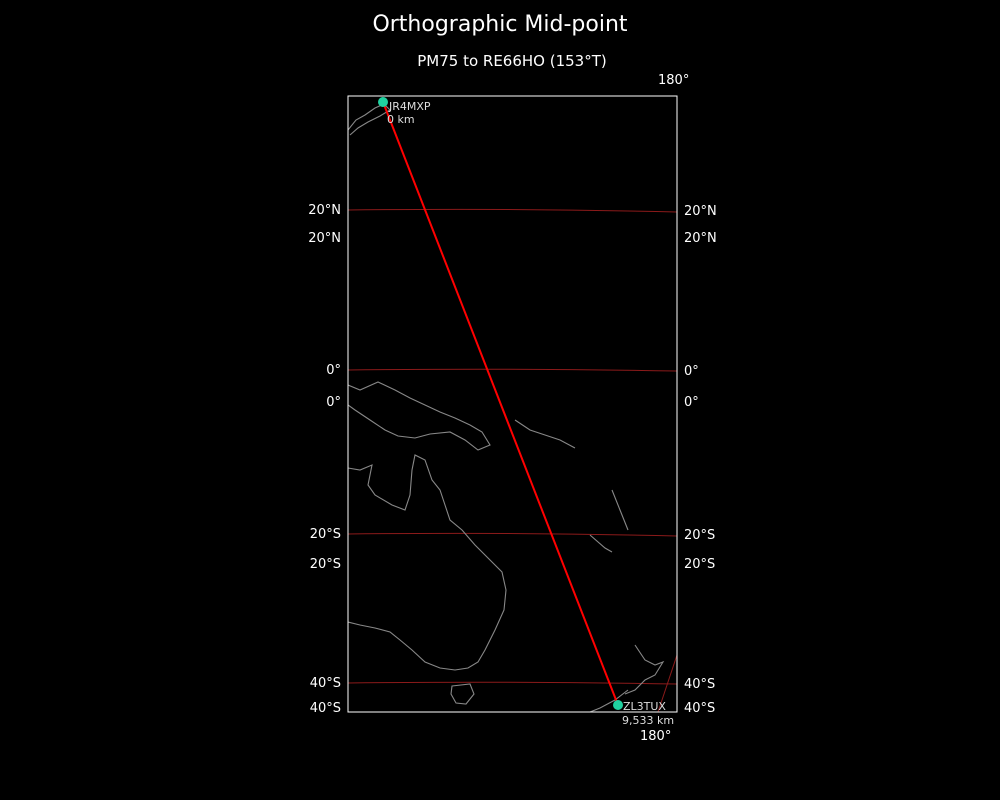 The height and width of the screenshot is (800, 1000). Describe the element at coordinates (401, 119) in the screenshot. I see `start-distance: 0 km` at that location.